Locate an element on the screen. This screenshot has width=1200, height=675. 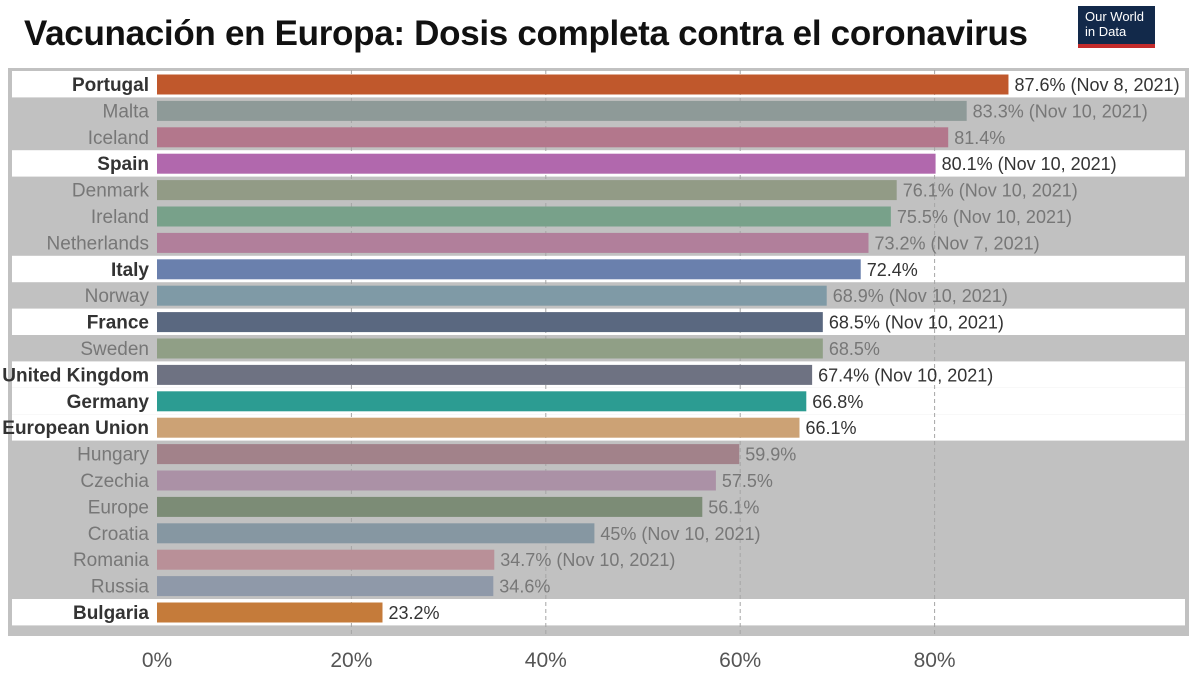
category-label: France is located at coordinates (118, 323).